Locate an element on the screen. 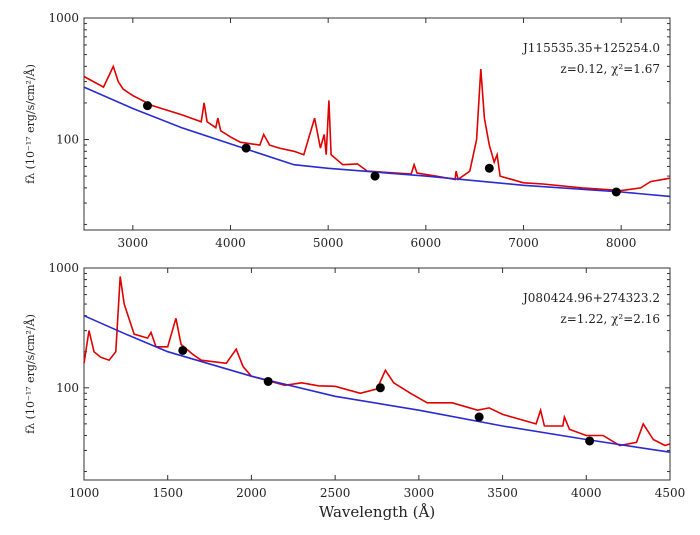  x-tick-label: 1500 is located at coordinates (167, 493).